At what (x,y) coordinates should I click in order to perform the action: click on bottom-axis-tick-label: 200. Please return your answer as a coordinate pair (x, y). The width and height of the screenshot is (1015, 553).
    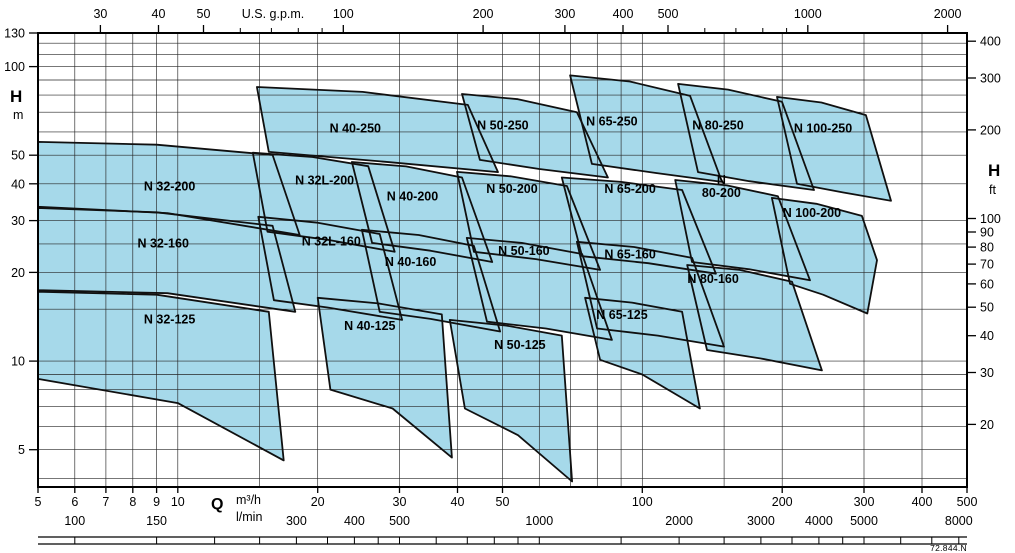
    Looking at the image, I should click on (782, 502).